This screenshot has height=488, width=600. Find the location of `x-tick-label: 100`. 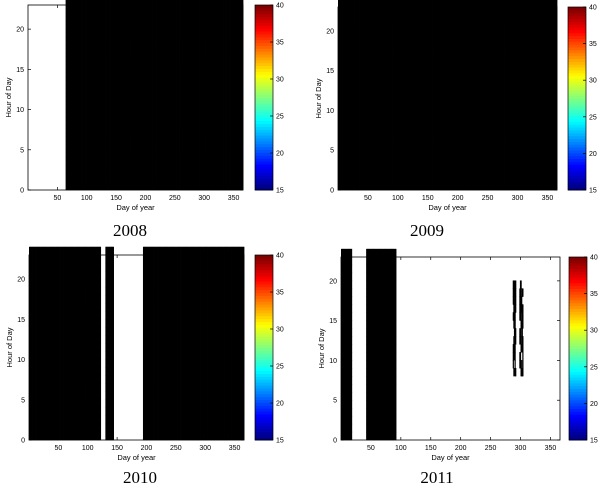

x-tick-label: 100 is located at coordinates (87, 198).